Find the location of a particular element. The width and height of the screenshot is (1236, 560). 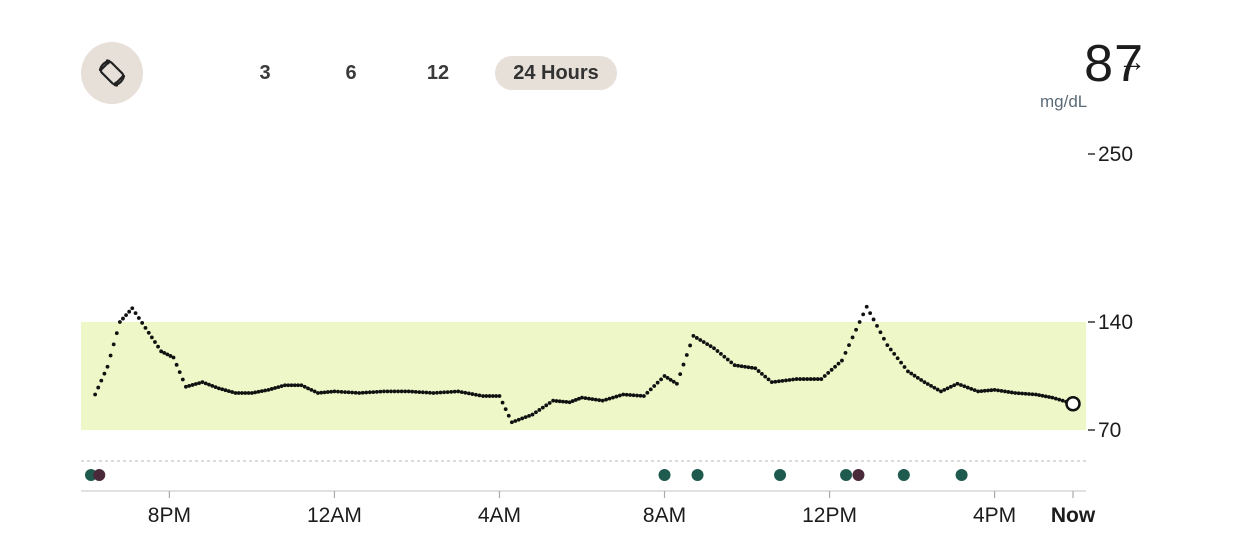

y-tick-label: 250 is located at coordinates (1115, 154).